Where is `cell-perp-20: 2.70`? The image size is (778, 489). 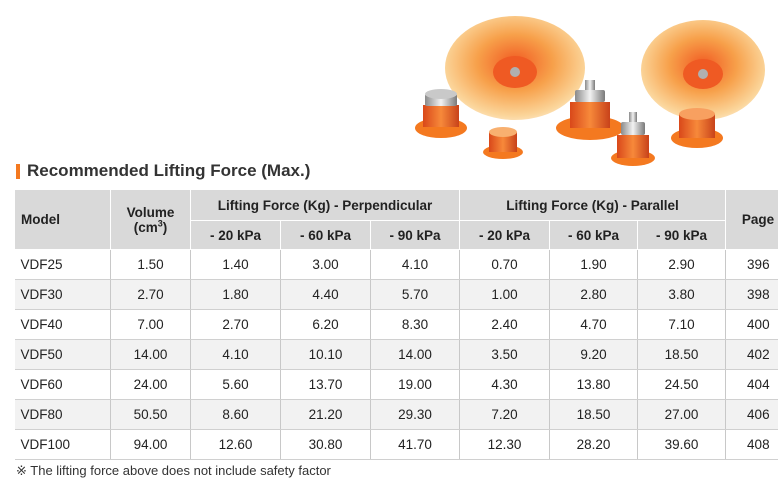 cell-perp-20: 2.70 is located at coordinates (235, 324).